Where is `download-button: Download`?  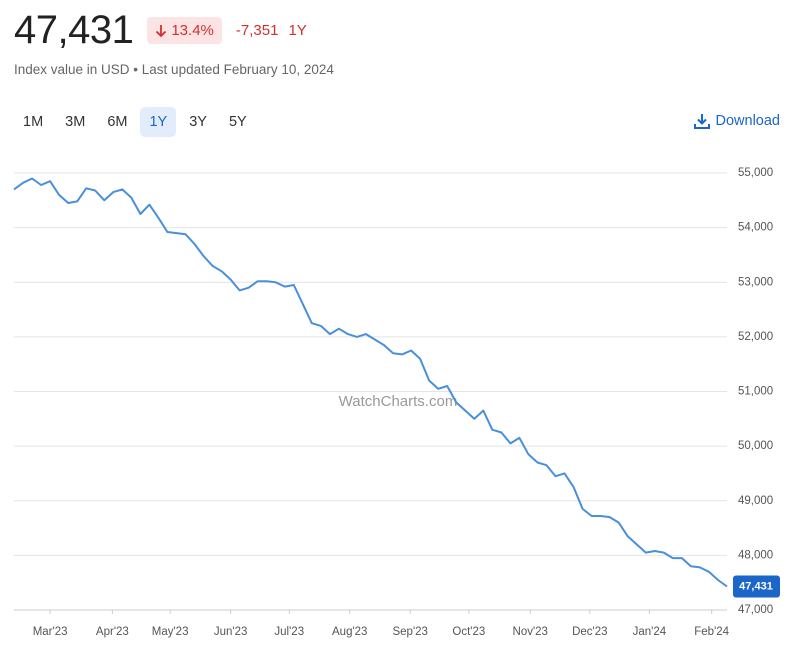
download-button: Download is located at coordinates (737, 121).